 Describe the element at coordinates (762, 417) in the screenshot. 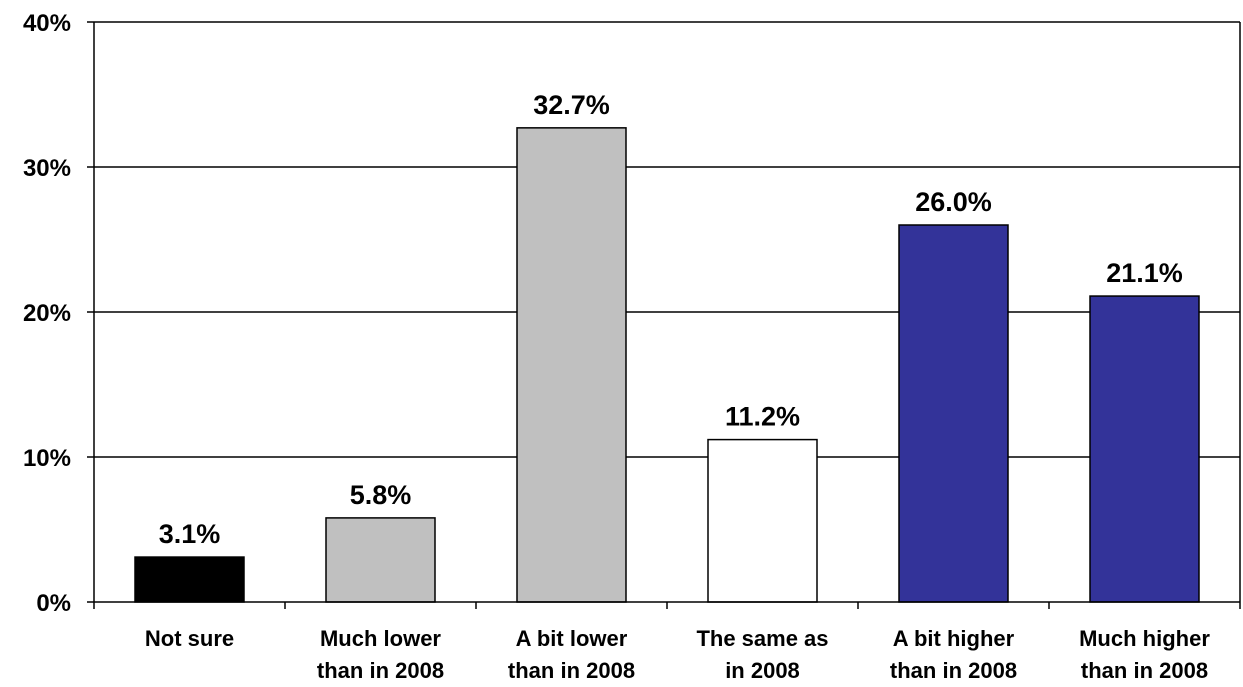

I see `data-label: 11.2%` at that location.